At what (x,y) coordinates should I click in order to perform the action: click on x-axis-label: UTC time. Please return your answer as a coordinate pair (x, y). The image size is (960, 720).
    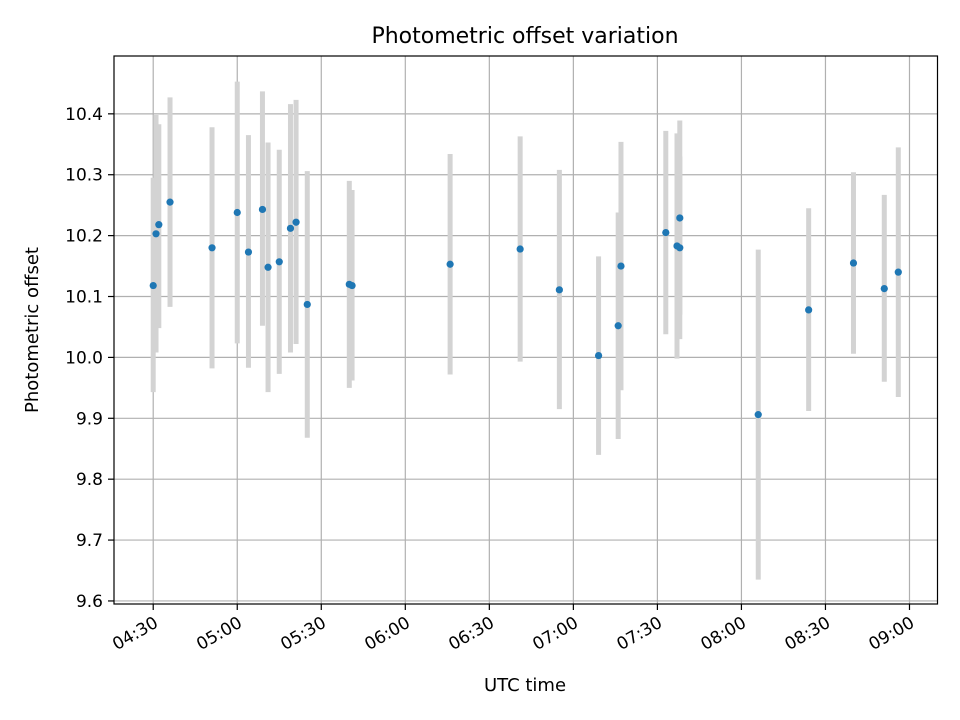
    Looking at the image, I should click on (525, 685).